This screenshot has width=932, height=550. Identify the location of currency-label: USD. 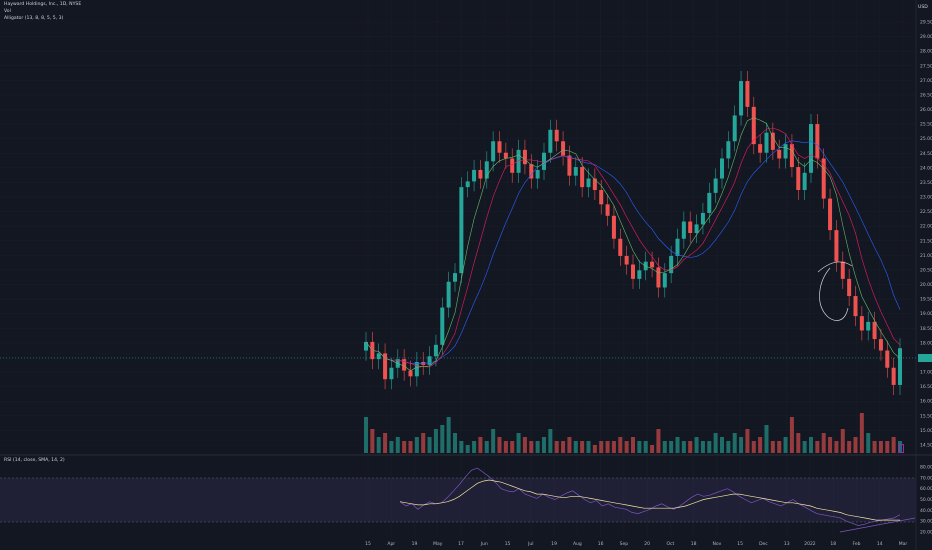
(923, 7).